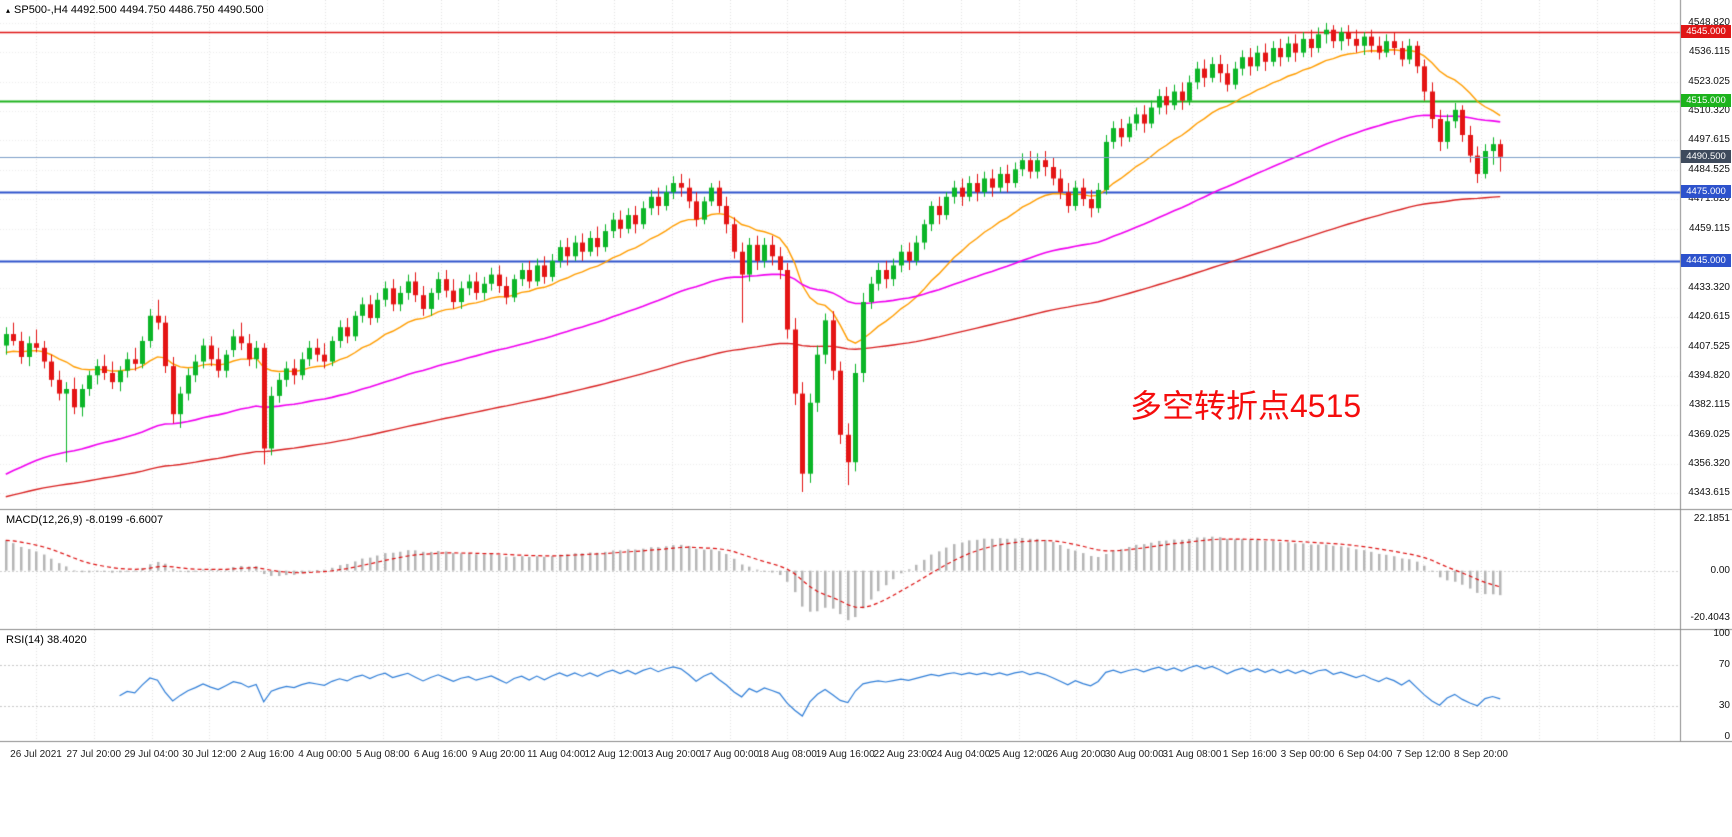  What do you see at coordinates (730, 754) in the screenshot?
I see `time-axis-label: 17 Aug 00:00` at bounding box center [730, 754].